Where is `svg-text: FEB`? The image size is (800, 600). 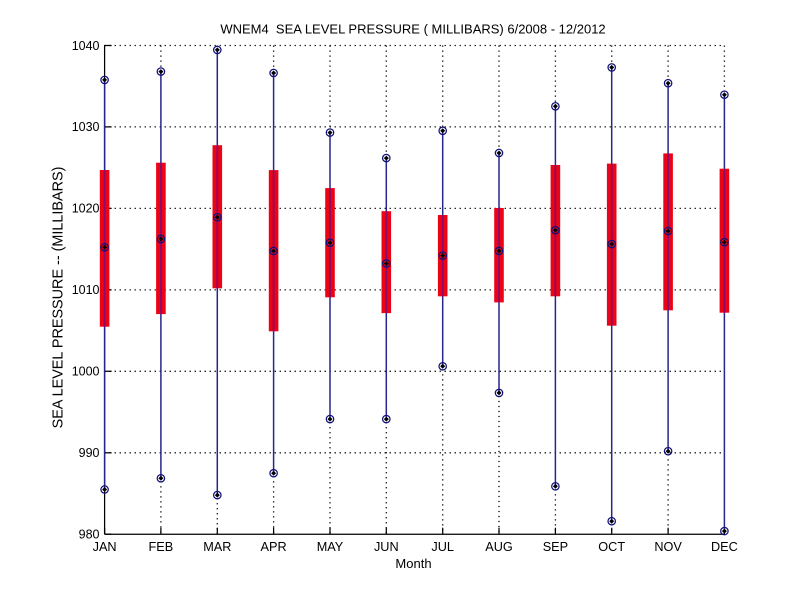
svg-text: FEB is located at coordinates (161, 547).